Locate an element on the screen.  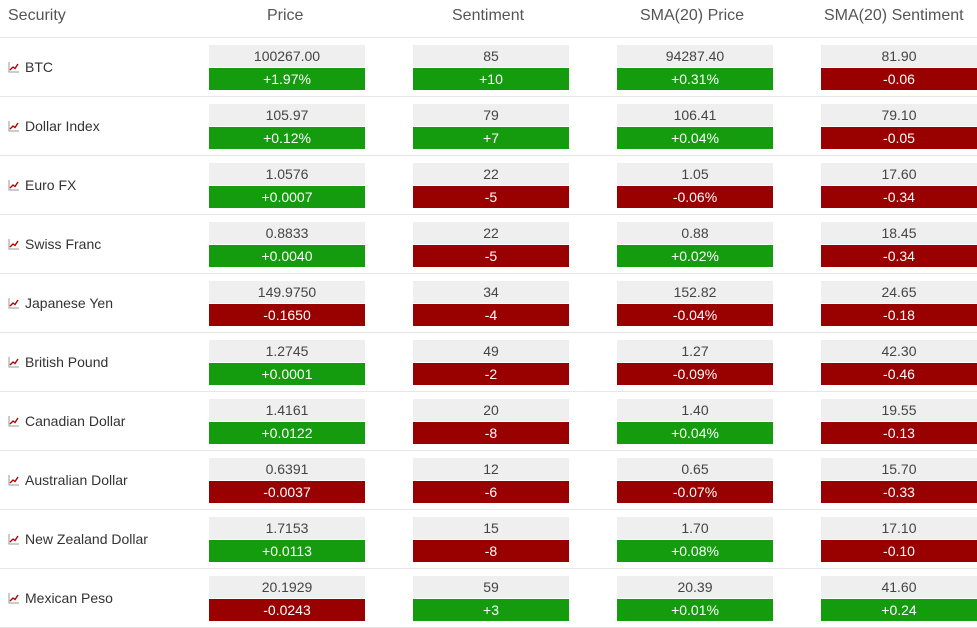
sma-sentiment-cell: 41.60 +0.24 is located at coordinates (899, 598).